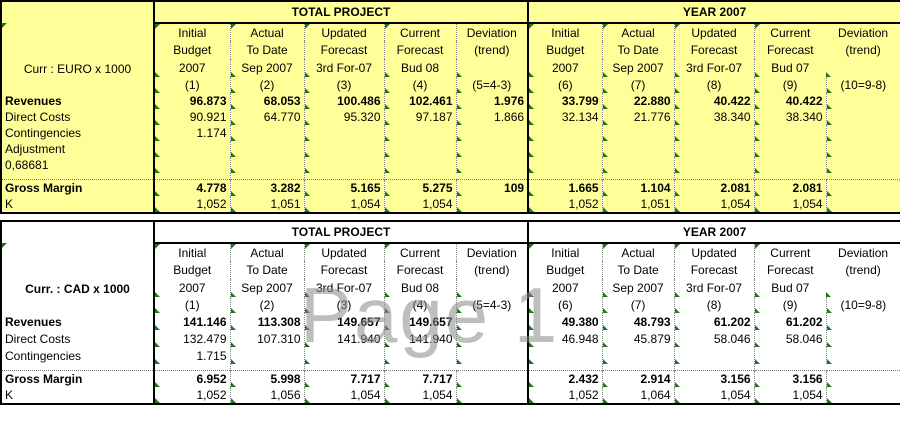 The height and width of the screenshot is (424, 900). I want to click on table-cell: 1.715, so click(191, 355).